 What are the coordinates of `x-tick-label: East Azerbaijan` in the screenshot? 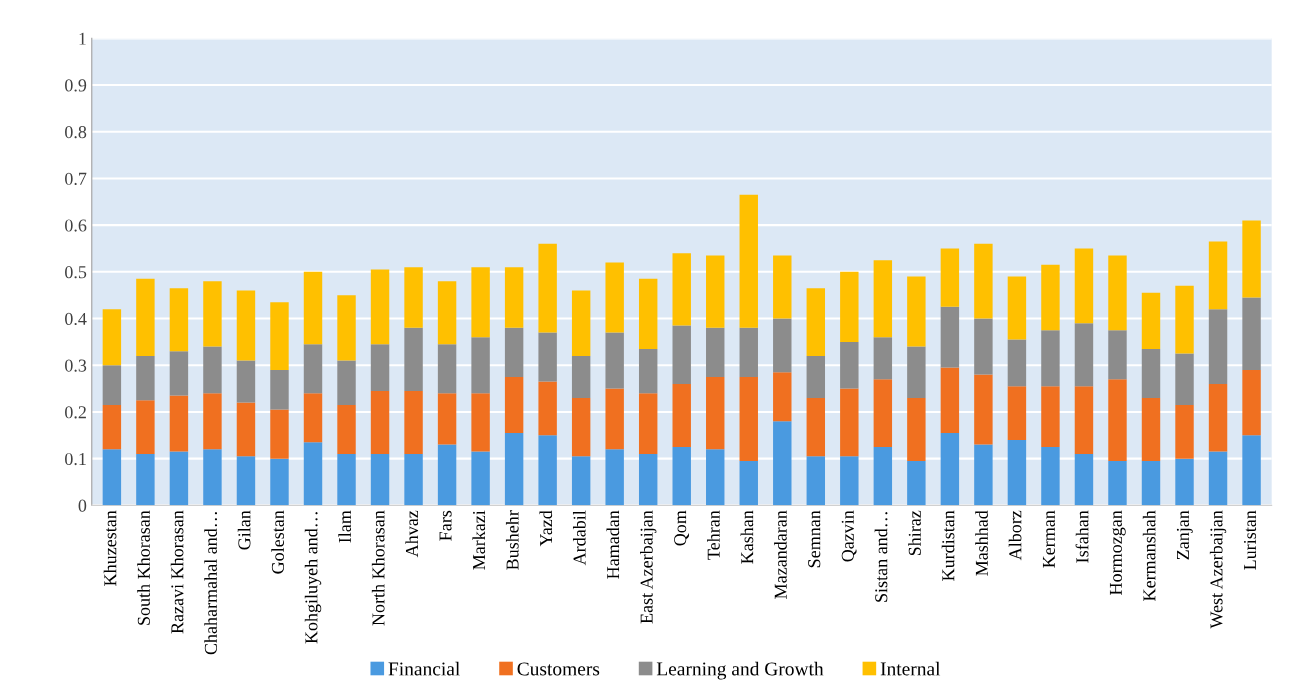 It's located at (648, 567).